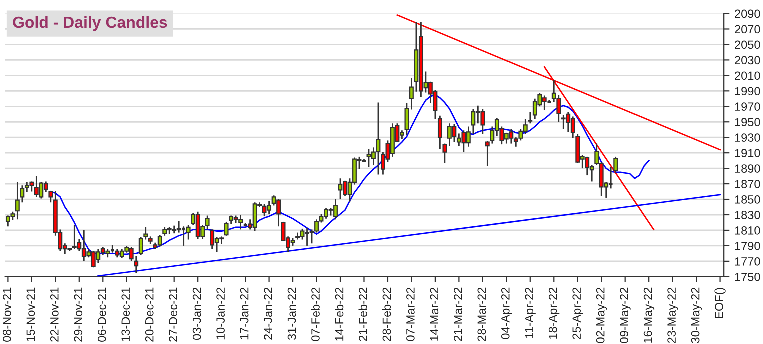  Describe the element at coordinates (149, 315) in the screenshot. I see `x-tick-label: 20-Dec-21` at that location.